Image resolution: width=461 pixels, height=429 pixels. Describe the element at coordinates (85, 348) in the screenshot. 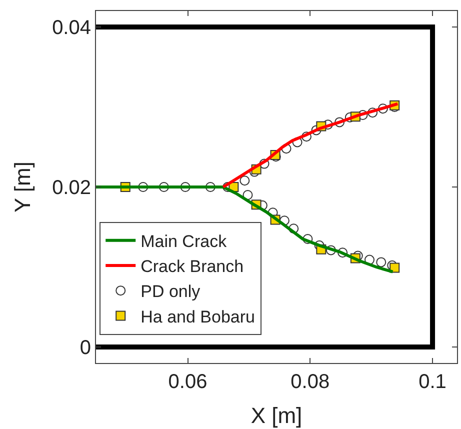

I see `y-tick-label: 0` at that location.